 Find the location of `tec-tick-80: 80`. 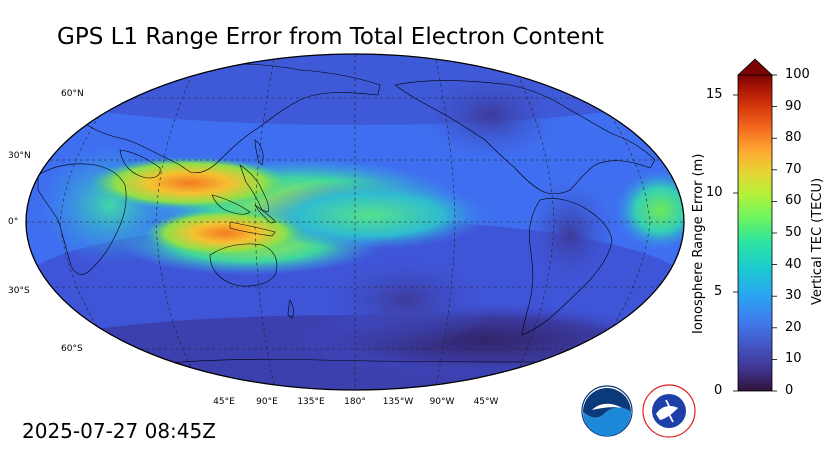

tec-tick-80: 80 is located at coordinates (793, 137).